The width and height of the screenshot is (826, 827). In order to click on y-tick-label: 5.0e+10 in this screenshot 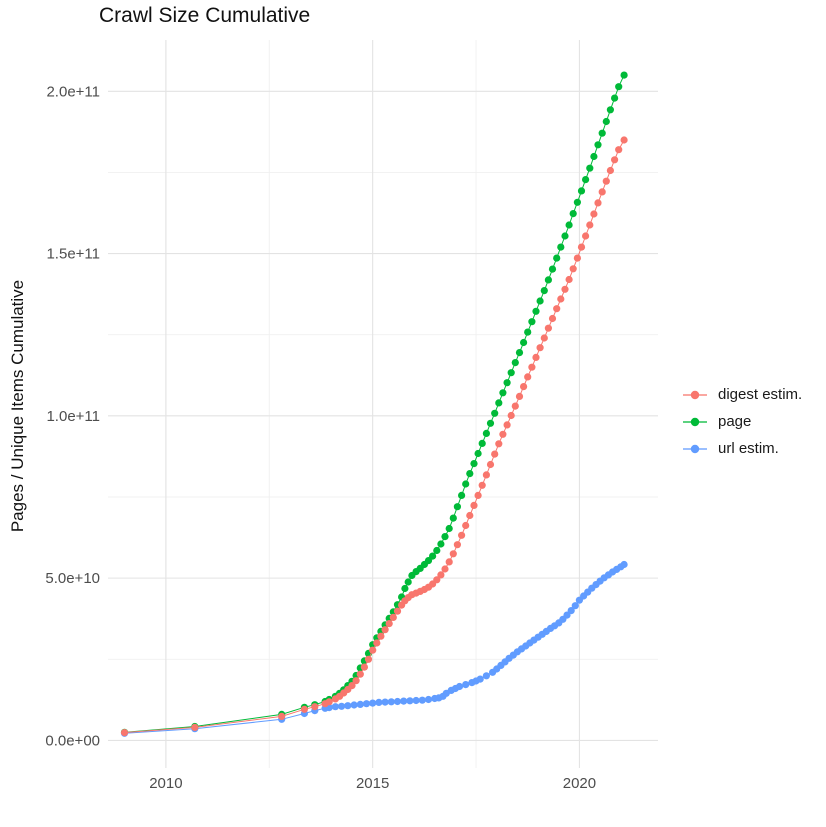, I will do `click(72, 578)`.